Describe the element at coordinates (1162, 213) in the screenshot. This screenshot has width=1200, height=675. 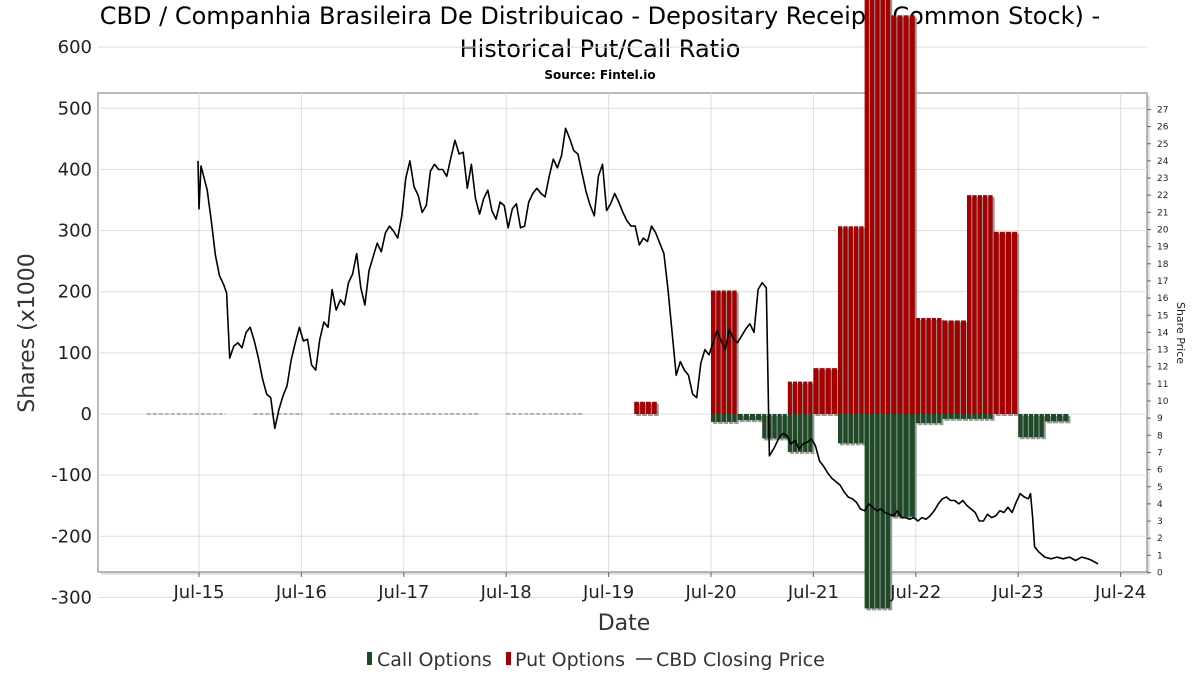
I see `y2-tick-label: 21` at that location.